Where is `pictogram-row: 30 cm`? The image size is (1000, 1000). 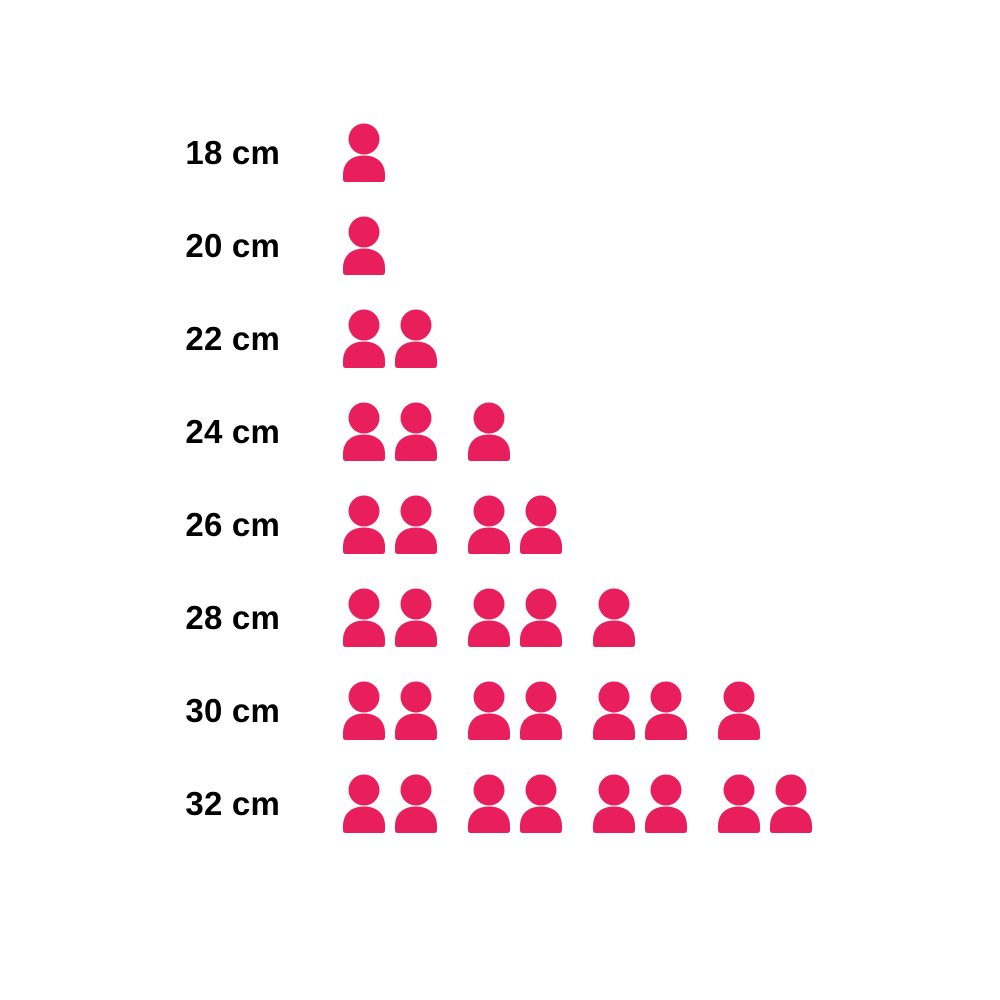
pictogram-row: 30 cm is located at coordinates (500, 710).